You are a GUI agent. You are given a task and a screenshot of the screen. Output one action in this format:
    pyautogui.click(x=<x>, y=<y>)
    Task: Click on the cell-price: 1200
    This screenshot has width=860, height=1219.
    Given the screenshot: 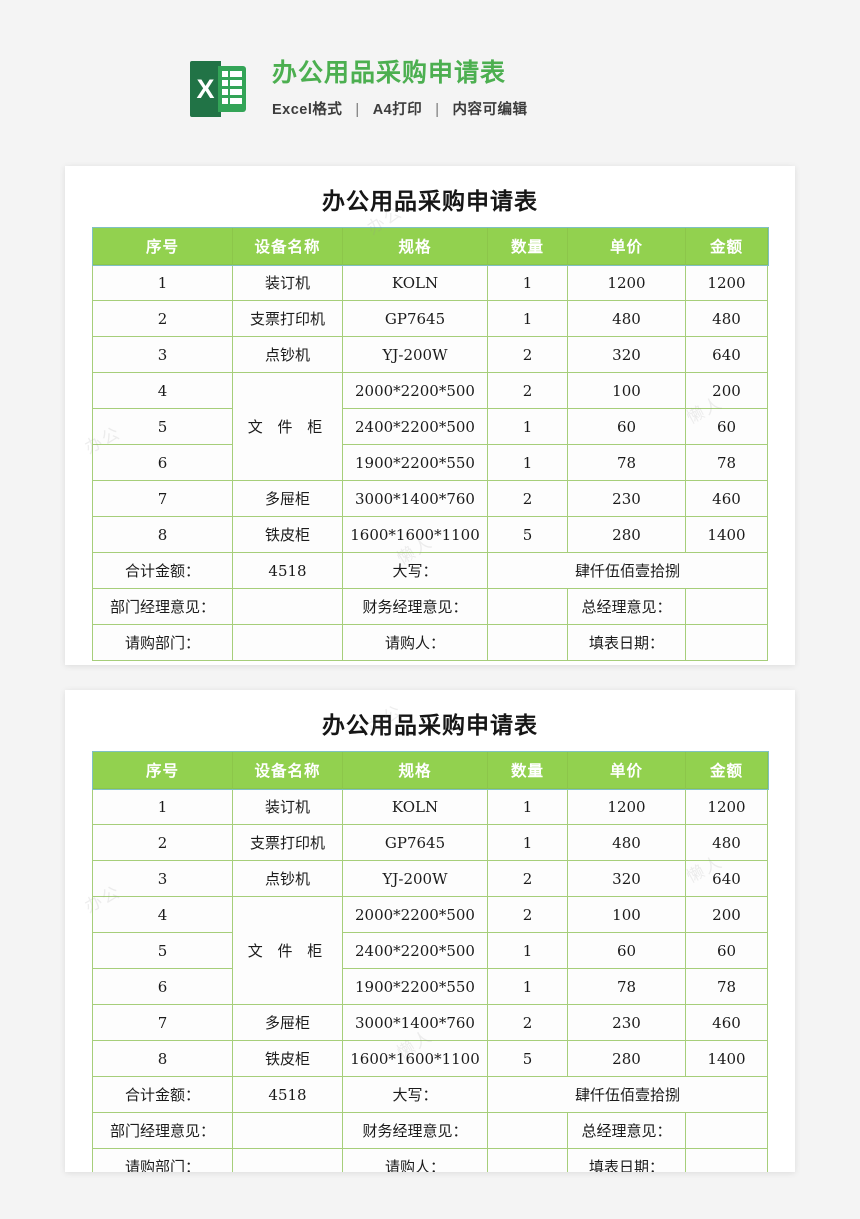 What is the action you would take?
    pyautogui.click(x=626, y=282)
    